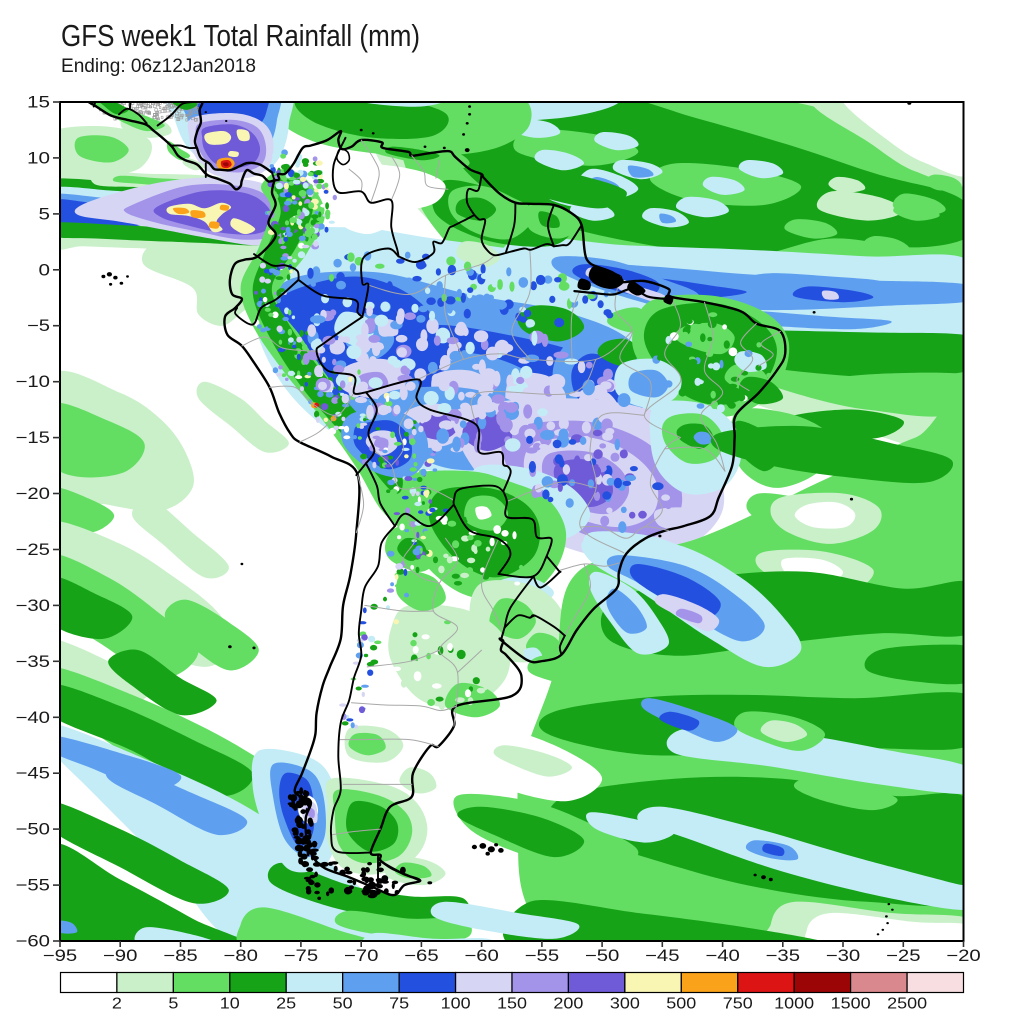 This screenshot has height=1024, width=1024. Describe the element at coordinates (681, 1004) in the screenshot. I see `svg-text: 500` at that location.